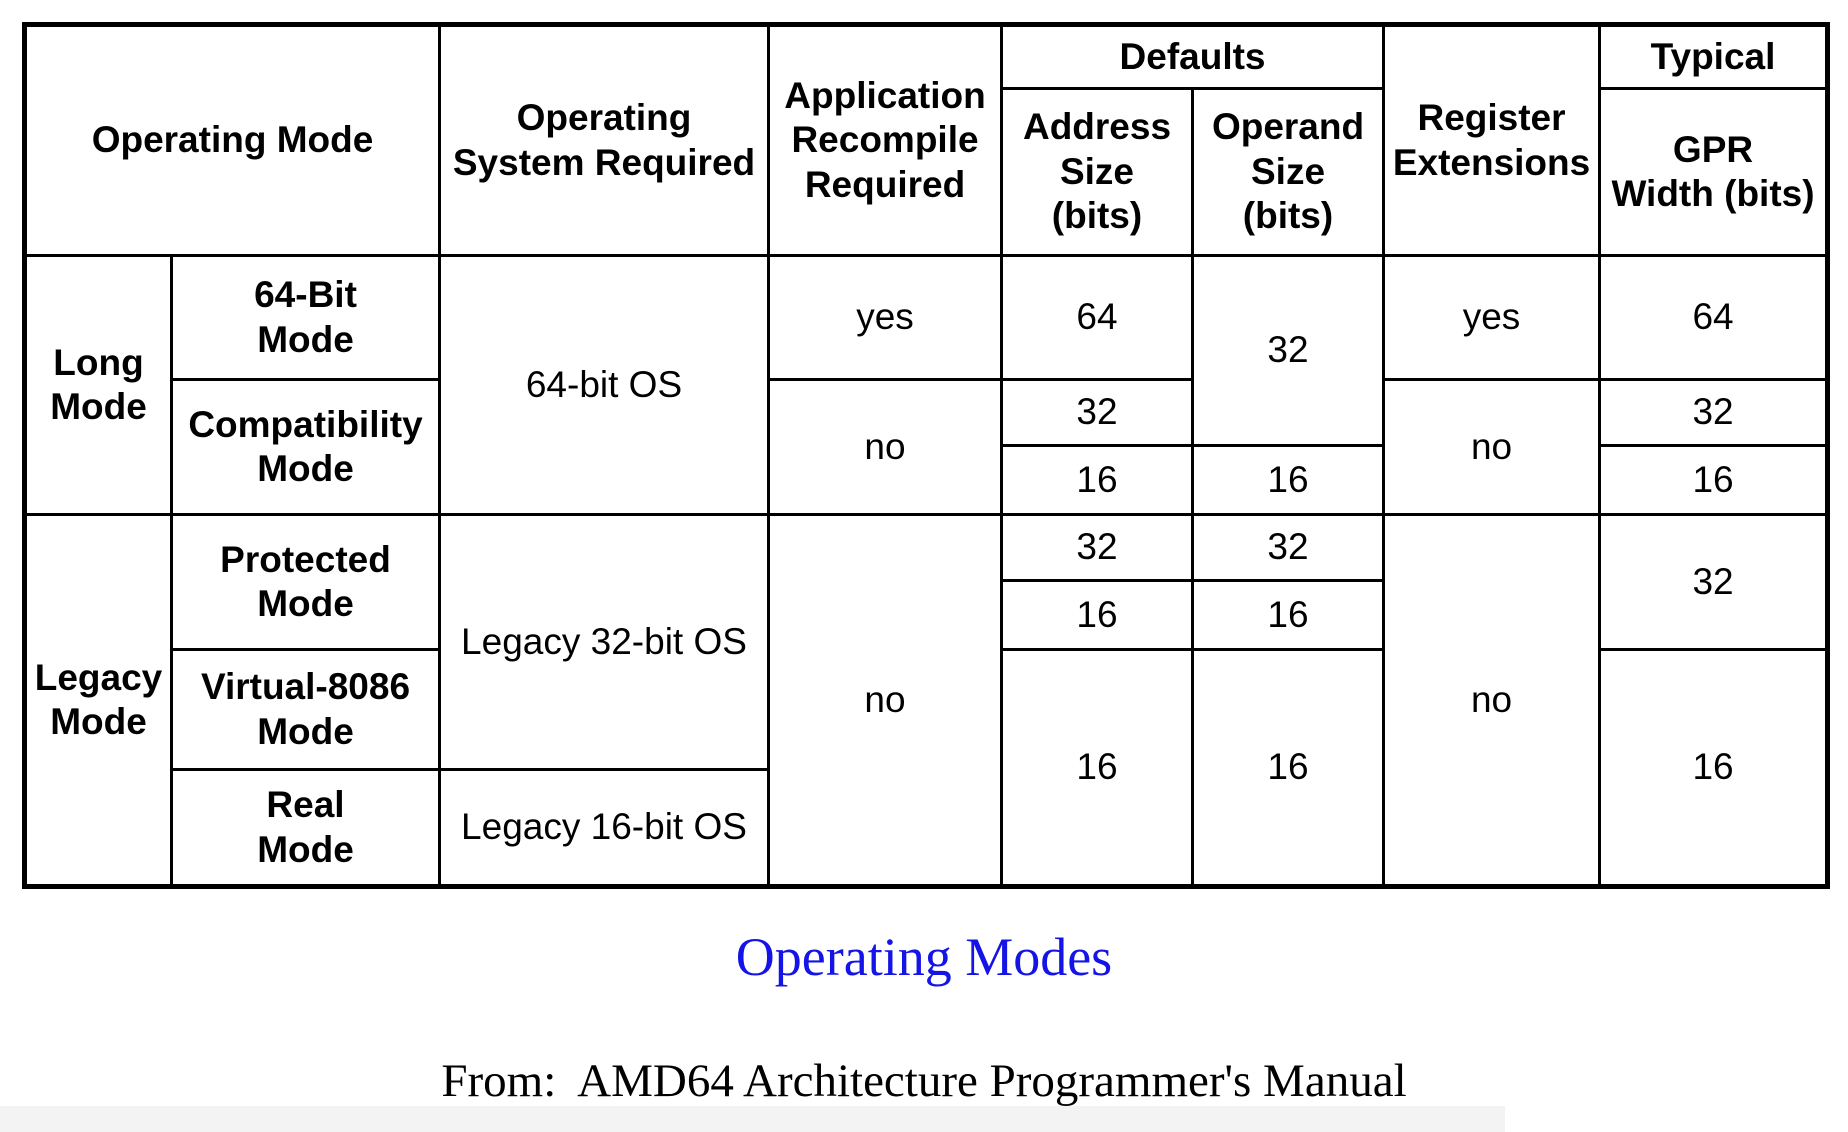 This screenshot has width=1848, height=1132. I want to click on cell-real-mode-label: Real Mode, so click(305, 828).